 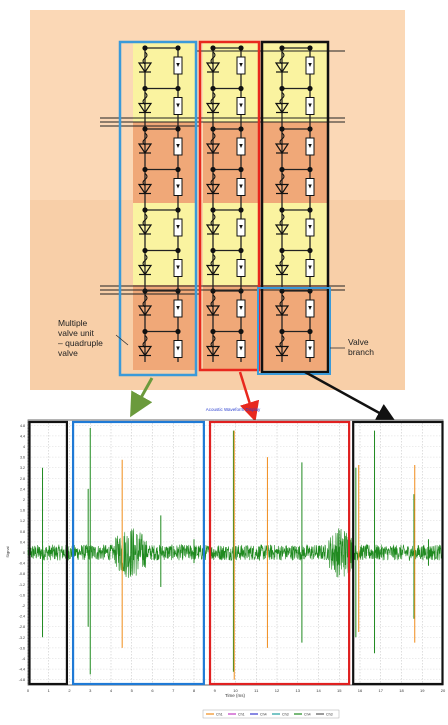 I want to click on x-tick-label: 7, so click(x=173, y=690).